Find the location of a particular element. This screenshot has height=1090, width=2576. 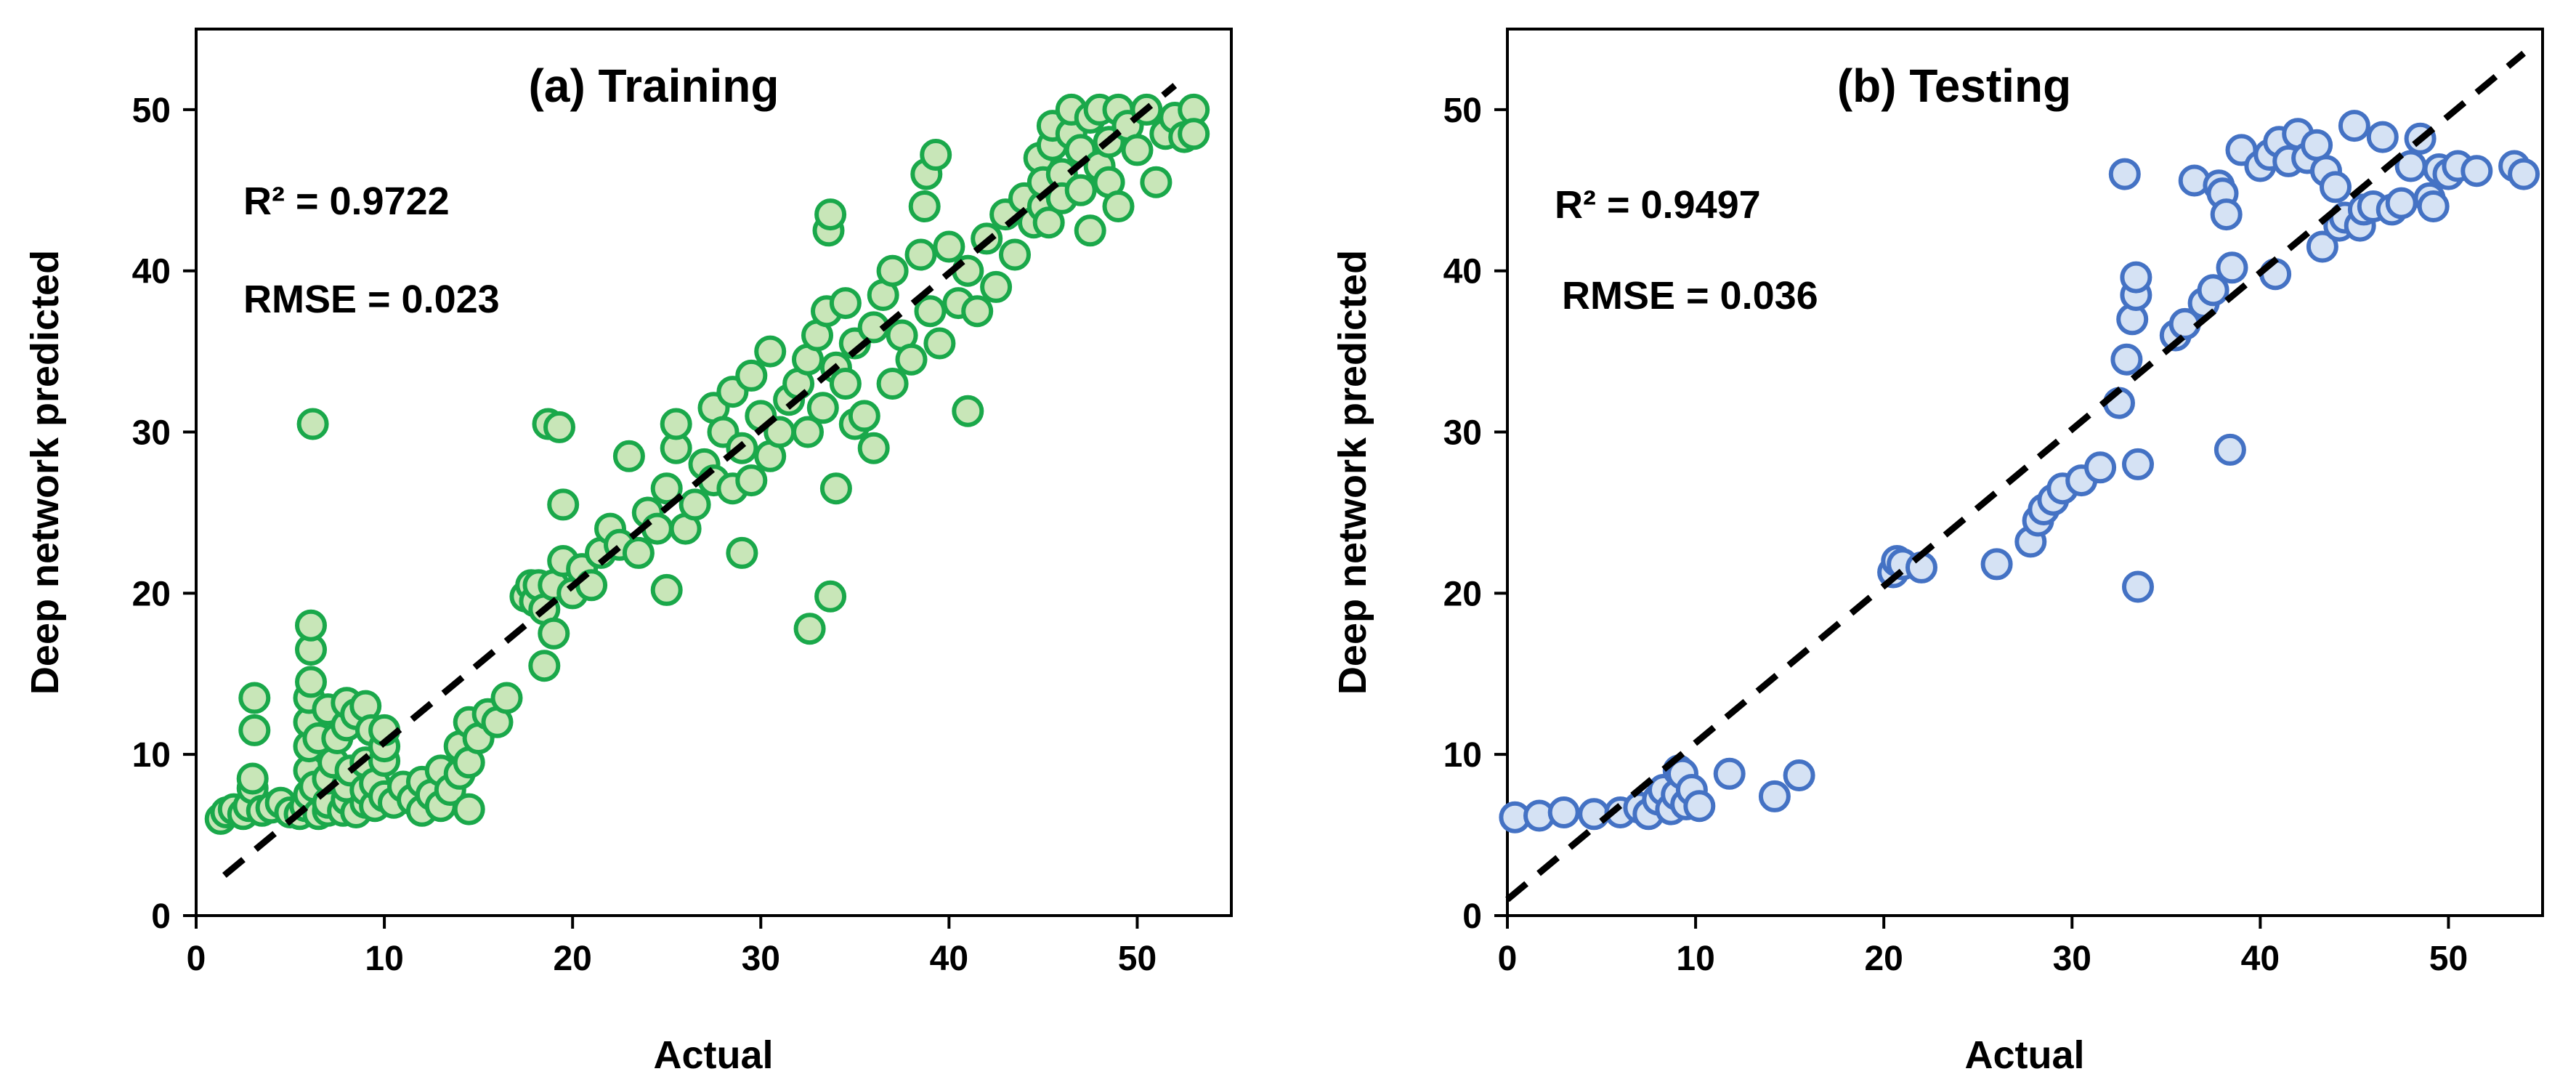

testing-y-ticks: 0 10 20 30 40 50 is located at coordinates (1475, 514).